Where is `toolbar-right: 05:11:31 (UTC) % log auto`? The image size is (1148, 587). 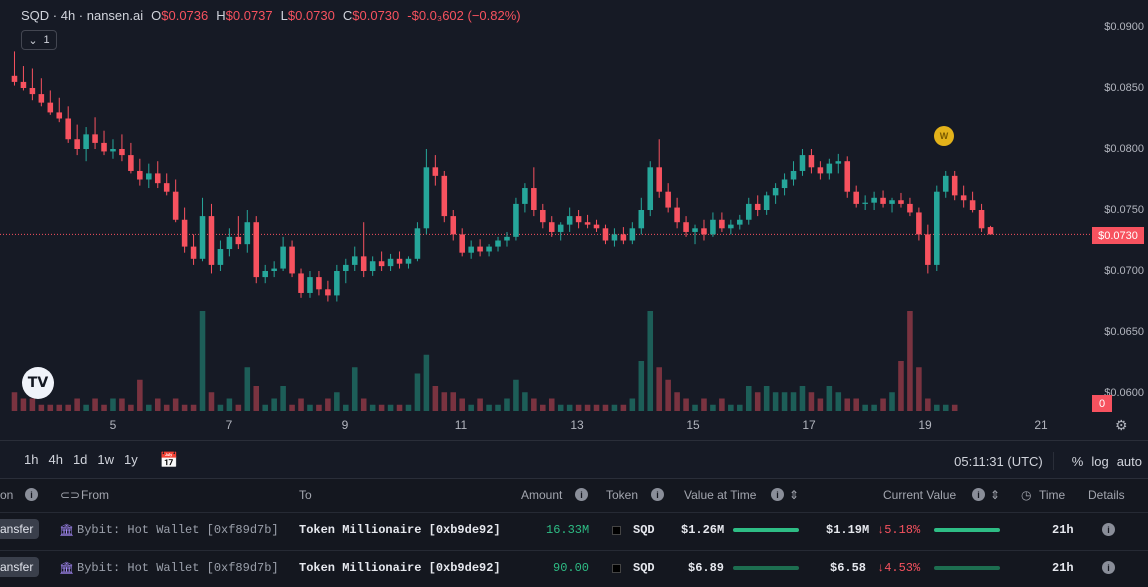
toolbar-right: 05:11:31 (UTC) % log auto is located at coordinates (1044, 461).